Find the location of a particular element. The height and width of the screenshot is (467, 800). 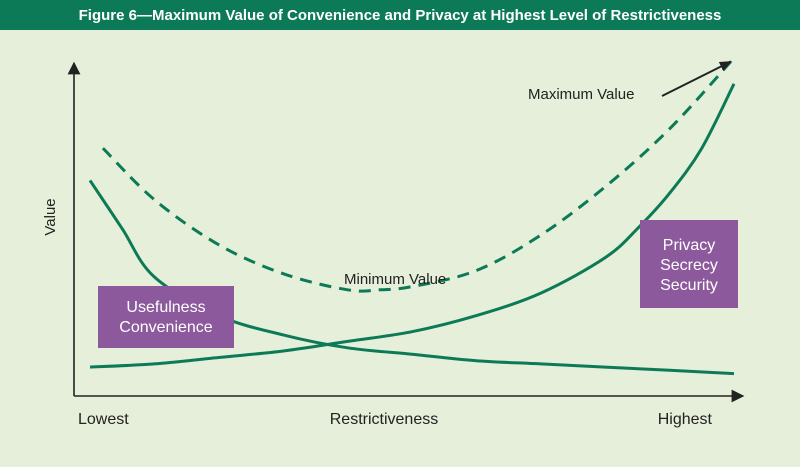

privacy-secrecy-security-box is located at coordinates (689, 264).